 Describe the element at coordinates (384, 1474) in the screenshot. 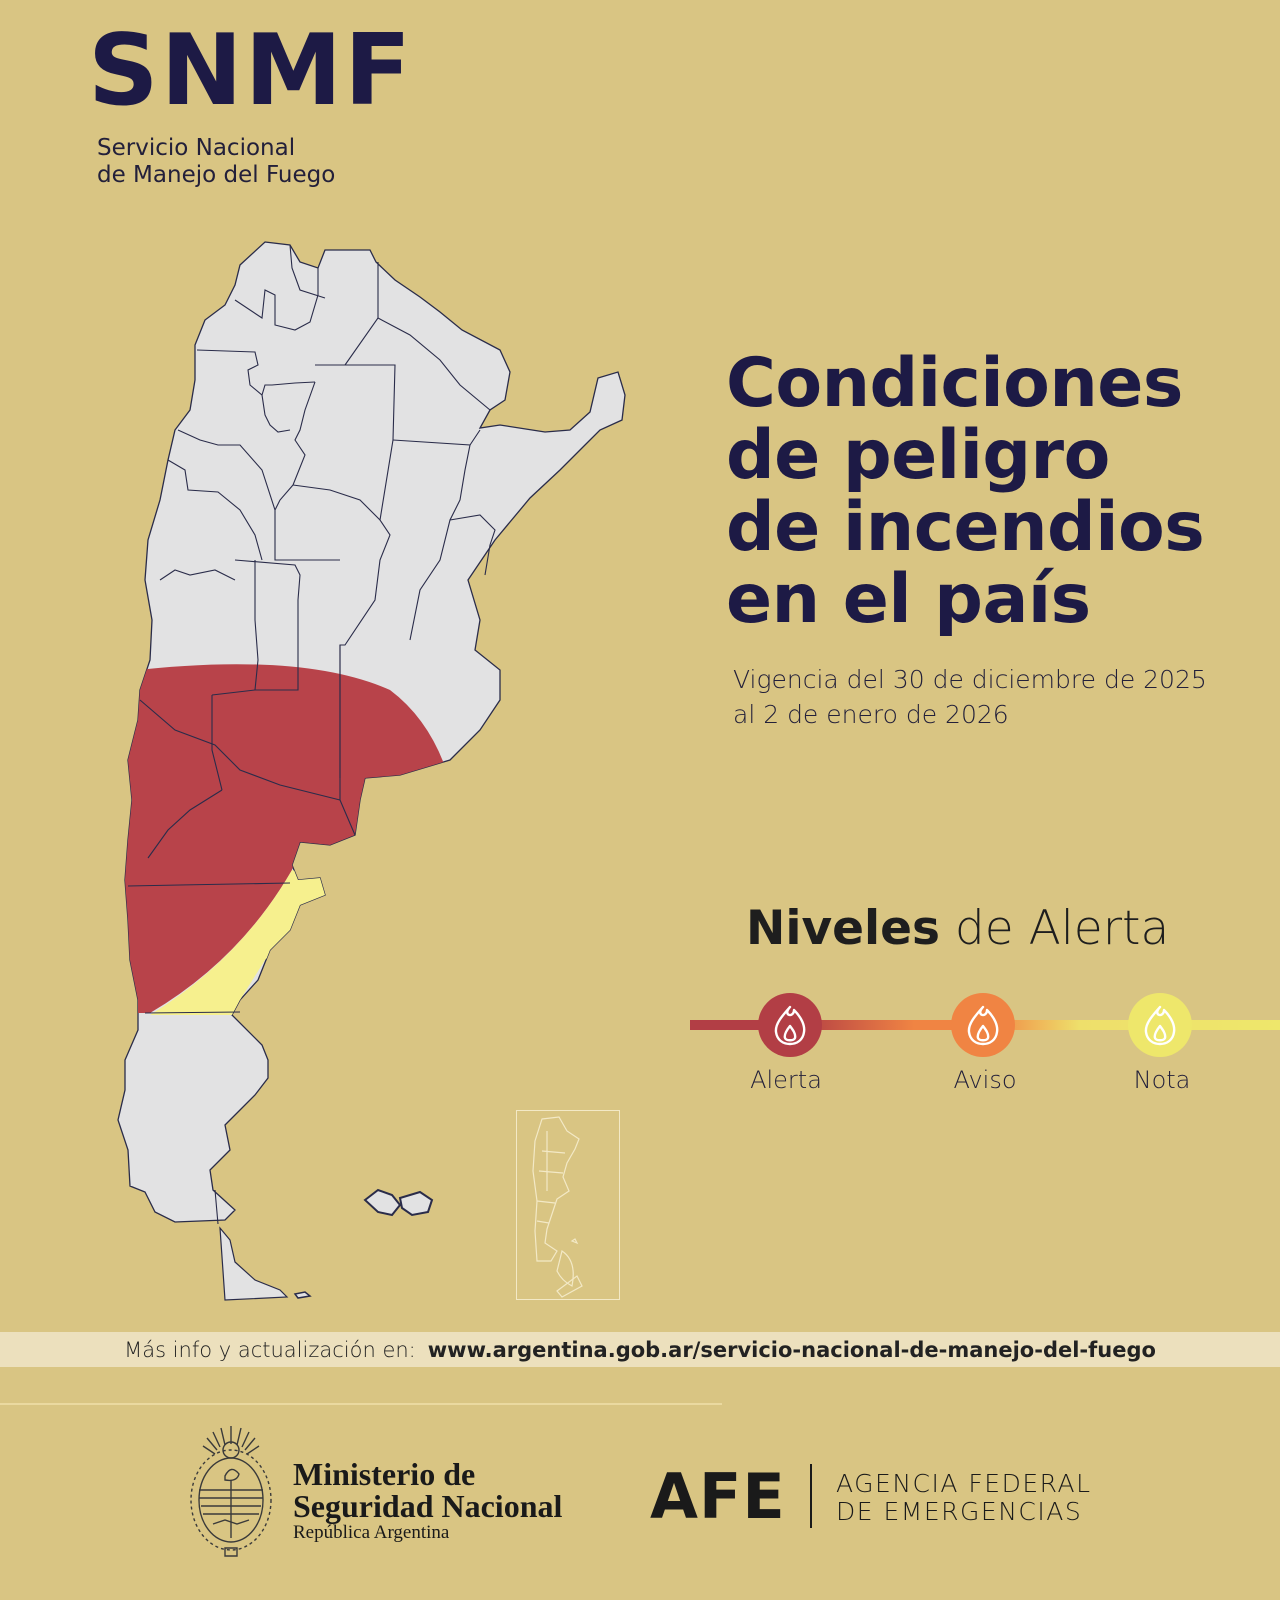

I see `ministry-line-1: Ministerio de` at that location.